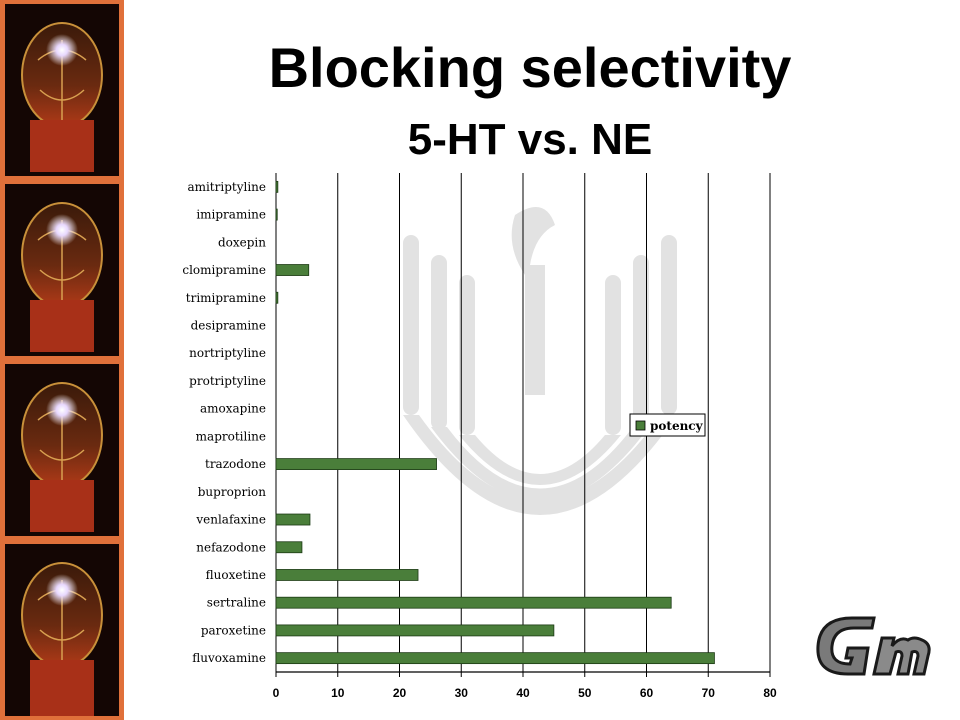 This screenshot has width=960, height=720. I want to click on torch-emblem-watermark, so click(540, 361).